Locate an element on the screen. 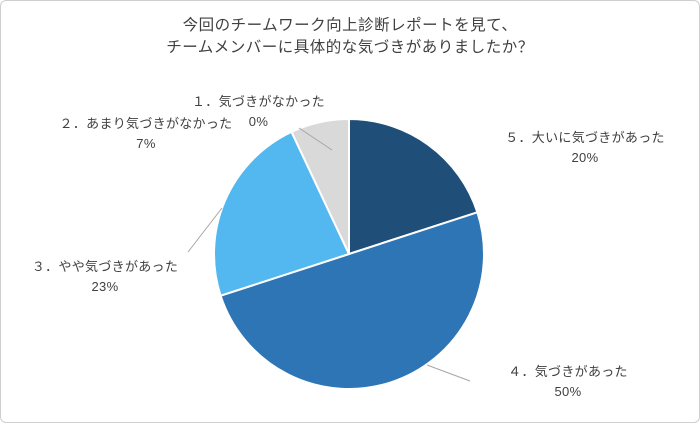  slice-label-1-pct: 0% is located at coordinates (258, 121).